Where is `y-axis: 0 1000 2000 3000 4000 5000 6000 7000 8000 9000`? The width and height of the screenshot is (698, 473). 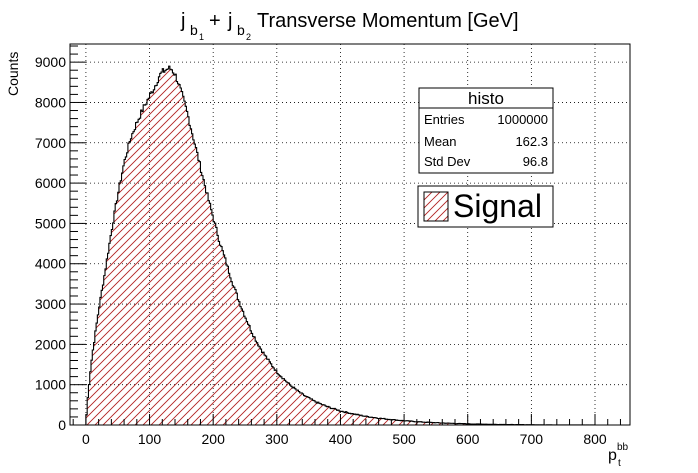
y-axis: 0 1000 2000 3000 4000 5000 6000 7000 8000 9000 is located at coordinates (60, 239).